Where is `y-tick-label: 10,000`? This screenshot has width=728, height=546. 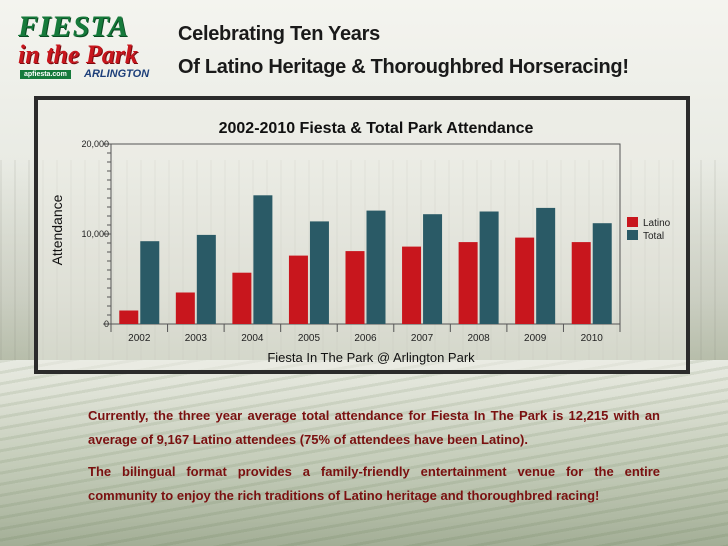 y-tick-label: 10,000 is located at coordinates (95, 234).